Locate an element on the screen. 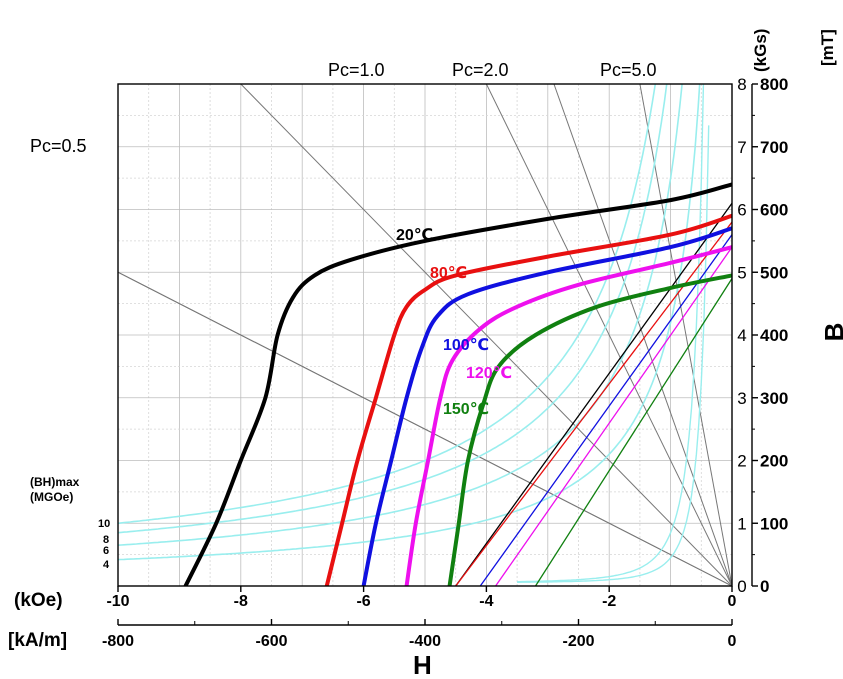  permeance-line is located at coordinates (685, 335).